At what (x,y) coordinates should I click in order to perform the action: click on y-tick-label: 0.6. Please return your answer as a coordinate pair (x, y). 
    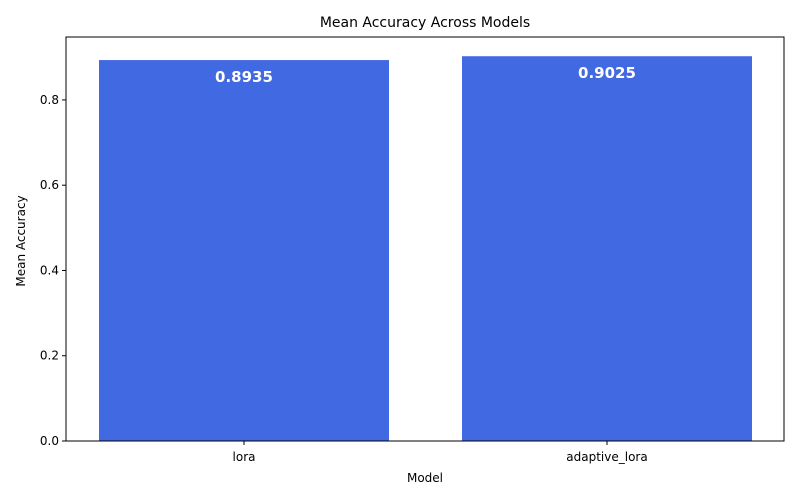
    Looking at the image, I should click on (49, 185).